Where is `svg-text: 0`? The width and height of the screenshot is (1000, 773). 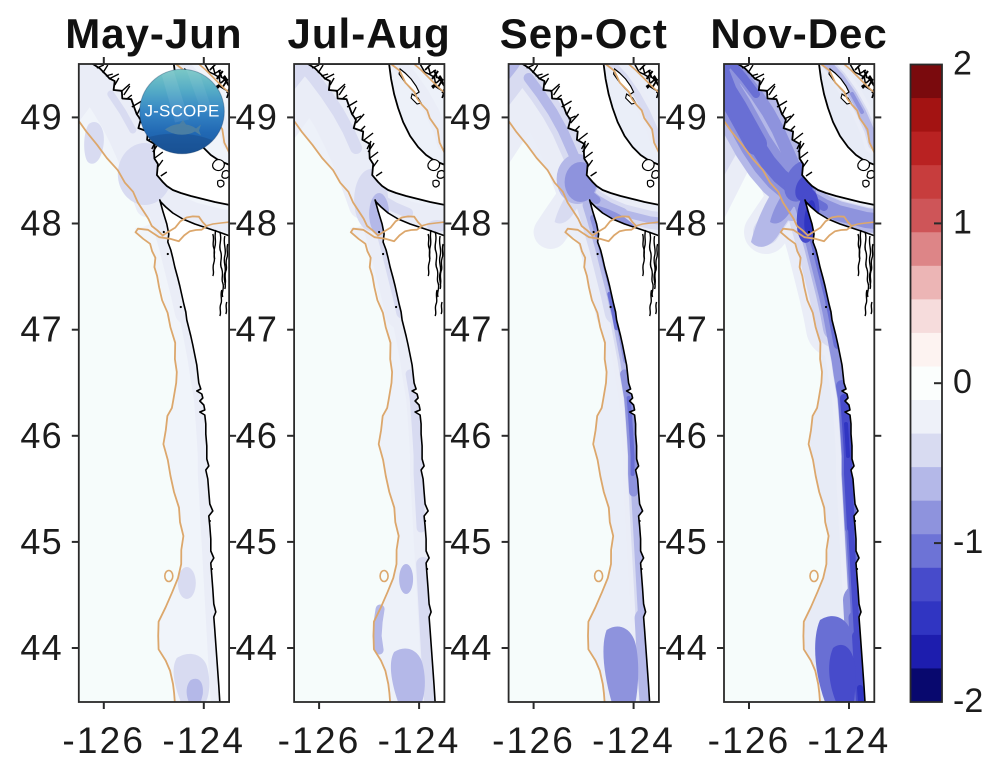 svg-text: 0 is located at coordinates (962, 382).